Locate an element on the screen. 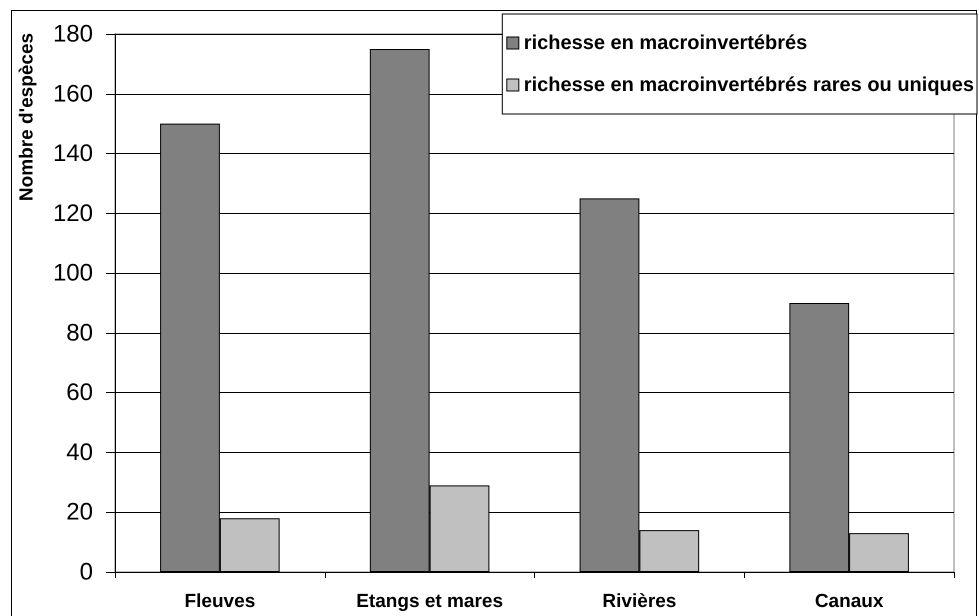 Image resolution: width=979 pixels, height=616 pixels. x-tick-label: Fleuves is located at coordinates (220, 601).